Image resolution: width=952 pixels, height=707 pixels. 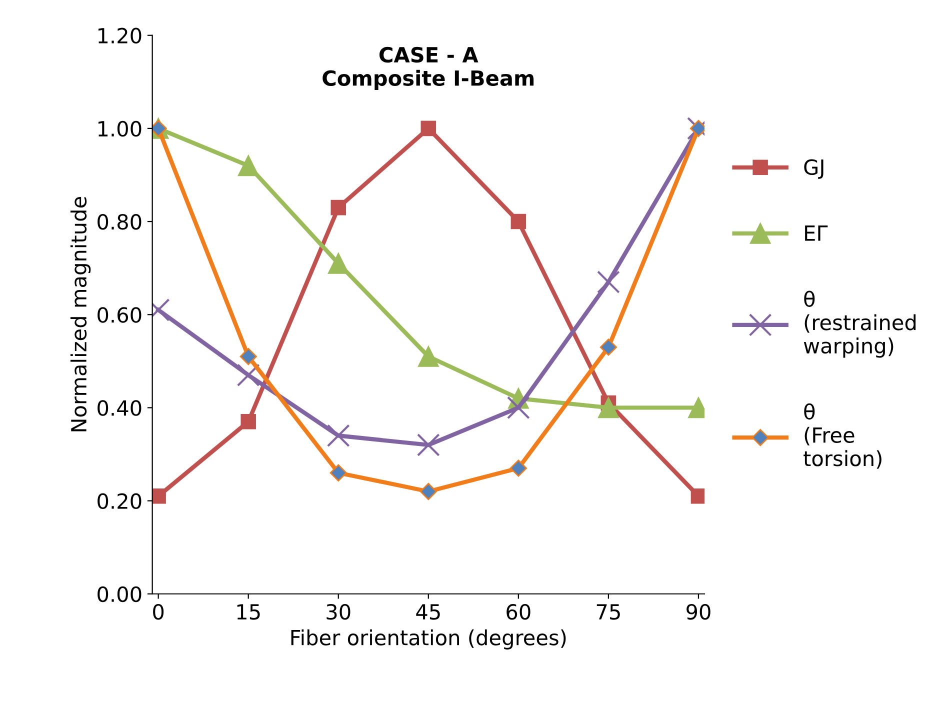 I want to click on x-tick-label: 90, so click(x=698, y=612).